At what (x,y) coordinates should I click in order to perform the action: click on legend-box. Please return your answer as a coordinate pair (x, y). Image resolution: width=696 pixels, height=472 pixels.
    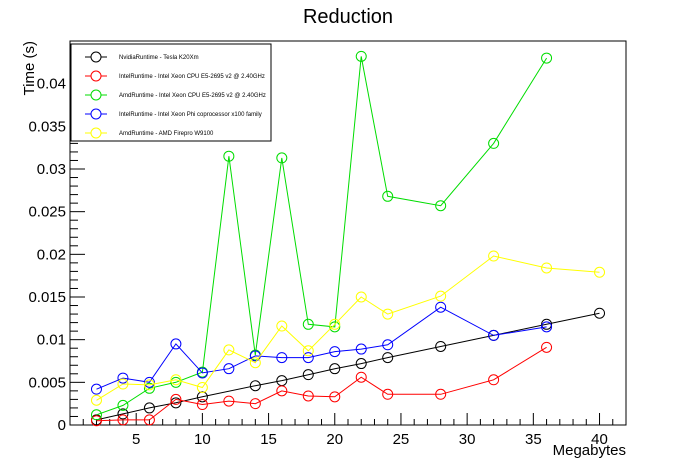
    Looking at the image, I should click on (171, 92).